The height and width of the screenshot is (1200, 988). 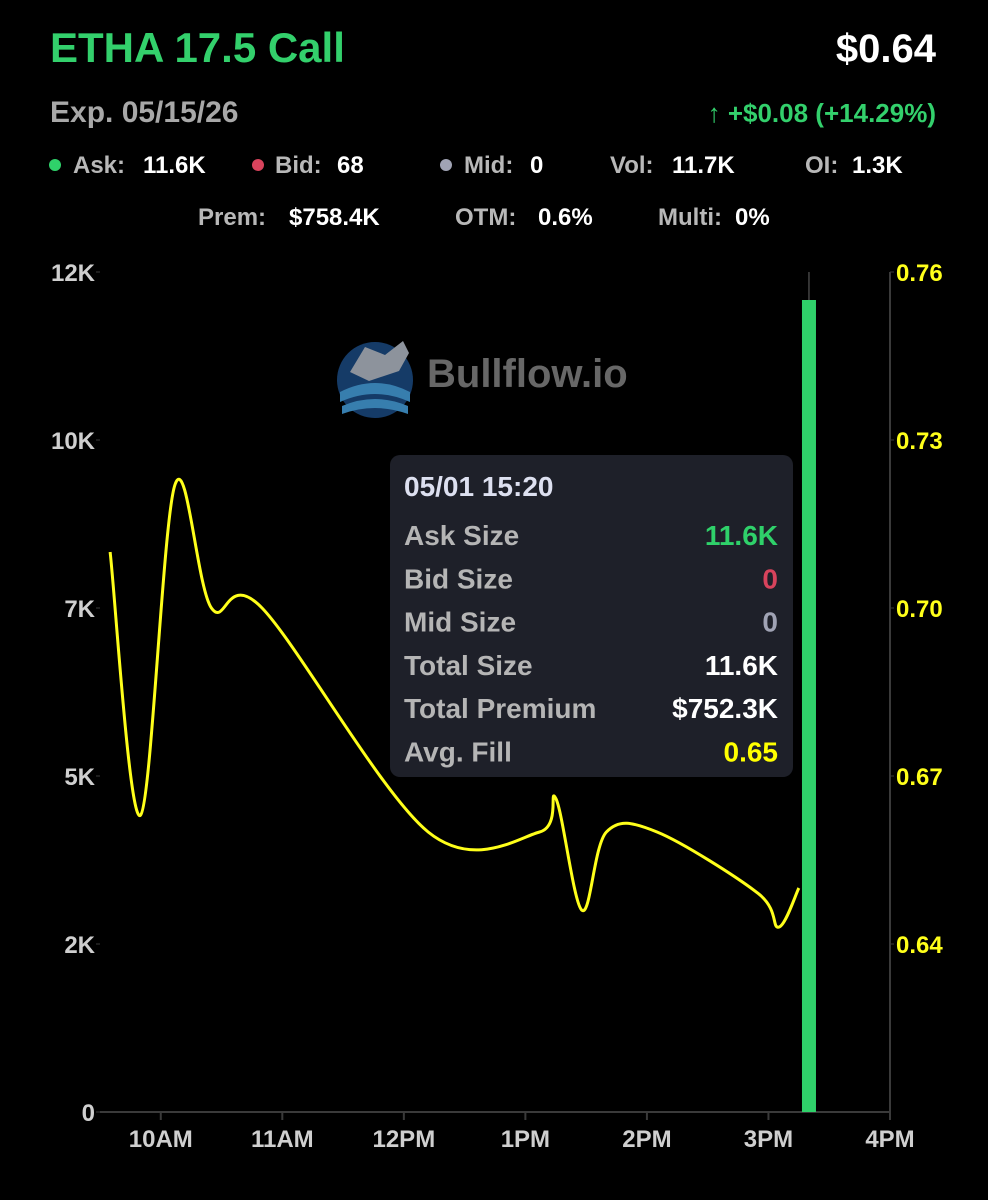 What do you see at coordinates (919, 945) in the screenshot?
I see `y2-tick-label: 0.64` at bounding box center [919, 945].